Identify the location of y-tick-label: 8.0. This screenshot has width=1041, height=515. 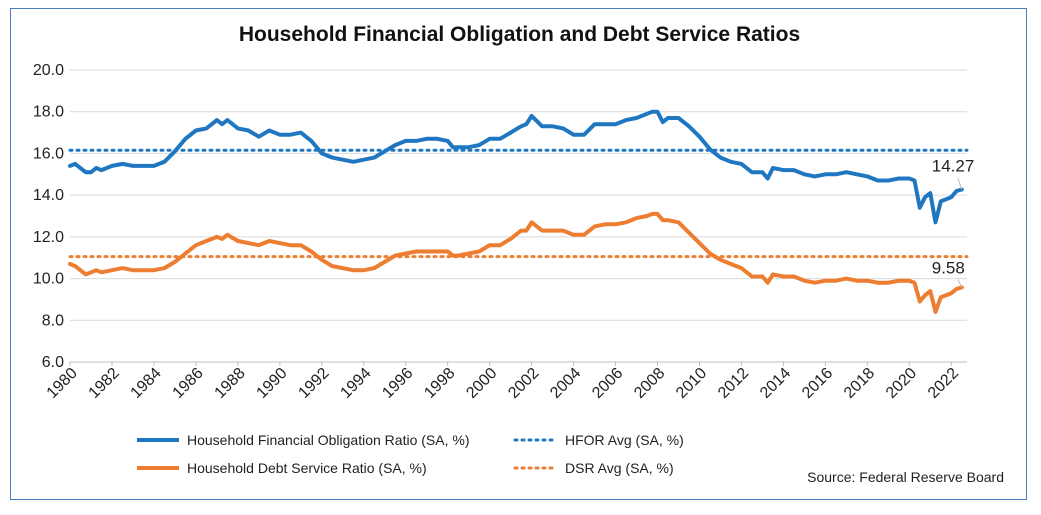
(53, 320).